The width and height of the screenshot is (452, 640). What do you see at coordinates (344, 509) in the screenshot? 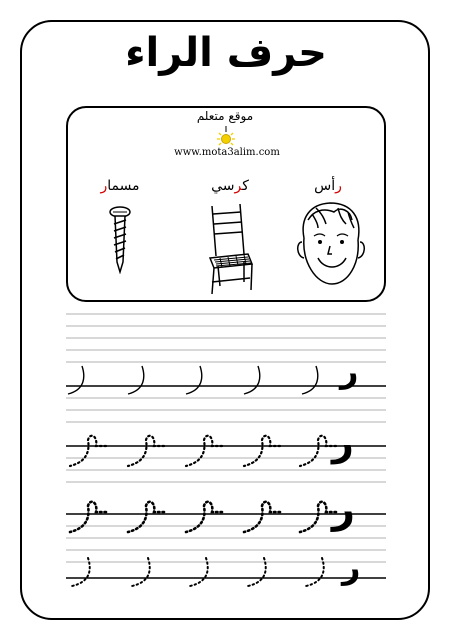
I see `model-letter-3: ر` at bounding box center [344, 509].